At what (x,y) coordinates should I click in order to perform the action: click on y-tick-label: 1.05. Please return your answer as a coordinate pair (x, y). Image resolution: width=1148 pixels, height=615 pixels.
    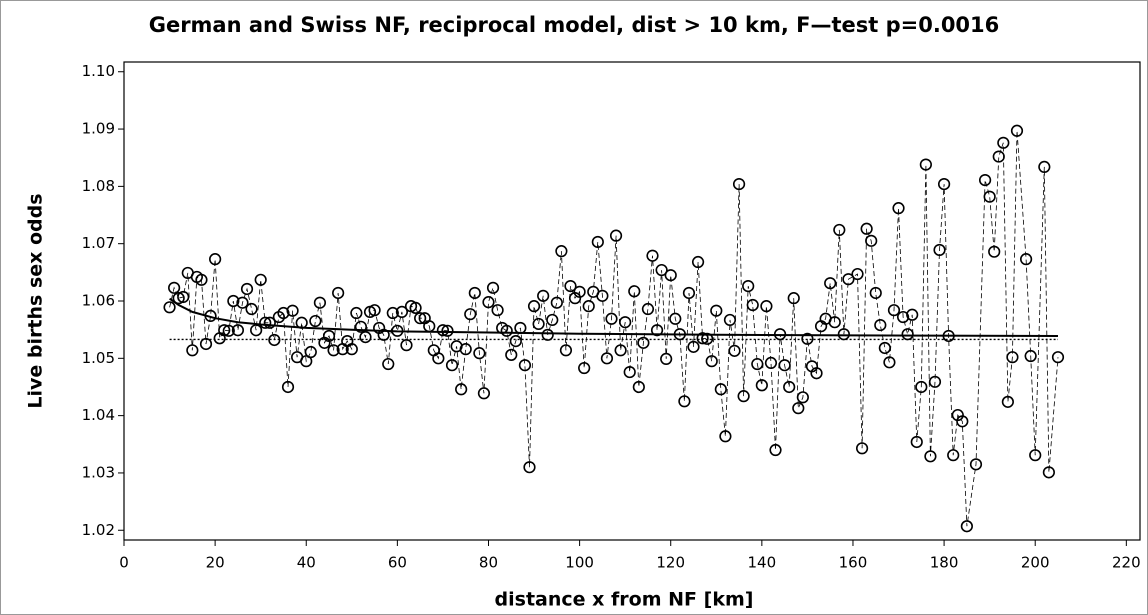
    Looking at the image, I should click on (98, 358).